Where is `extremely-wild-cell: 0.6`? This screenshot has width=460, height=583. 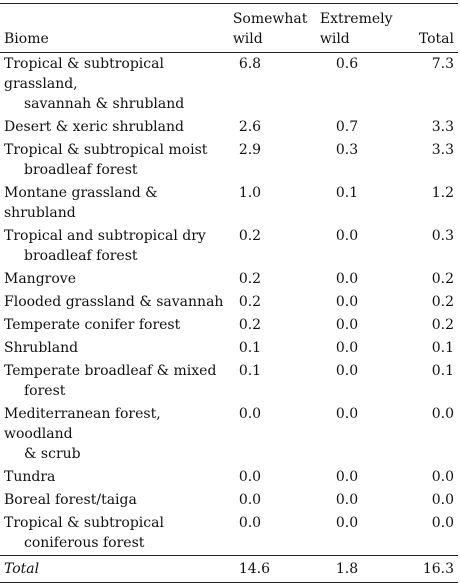 extremely-wild-cell: 0.6 is located at coordinates (347, 64).